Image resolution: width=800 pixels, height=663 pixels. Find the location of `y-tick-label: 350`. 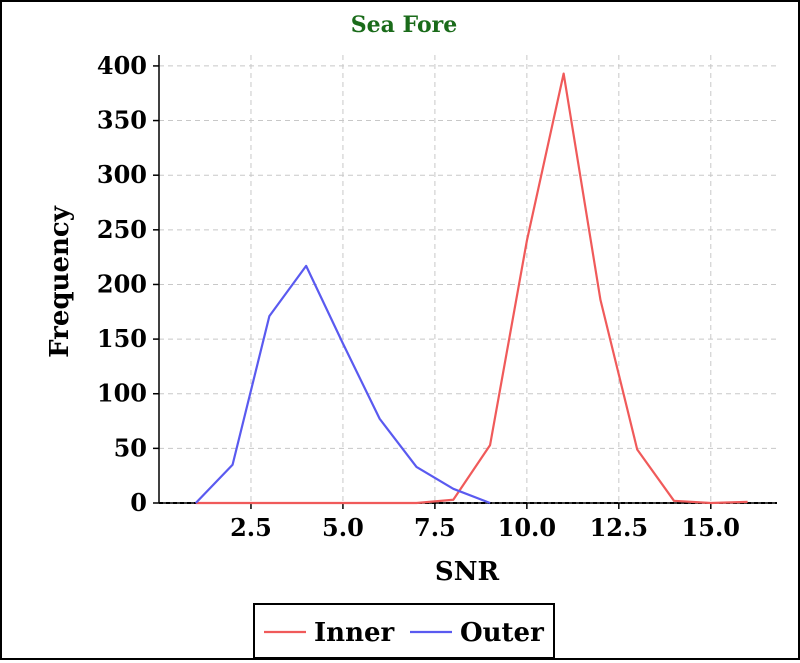

y-tick-label: 350 is located at coordinates (122, 120).